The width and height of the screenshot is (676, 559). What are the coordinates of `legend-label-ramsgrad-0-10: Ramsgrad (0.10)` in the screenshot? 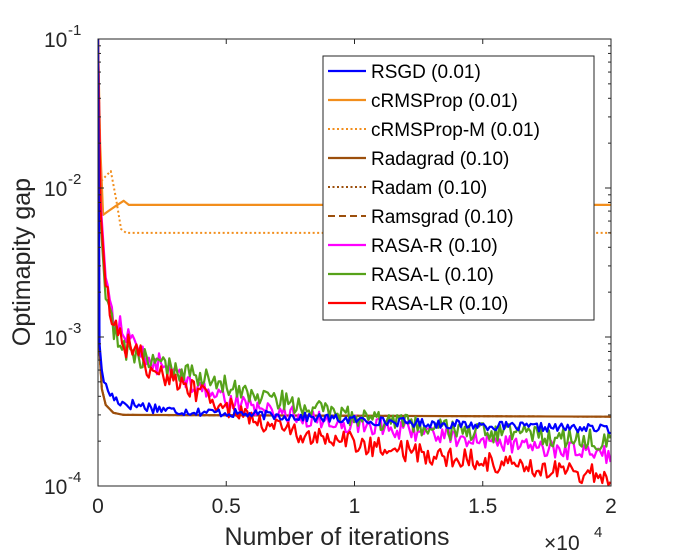 It's located at (442, 217).